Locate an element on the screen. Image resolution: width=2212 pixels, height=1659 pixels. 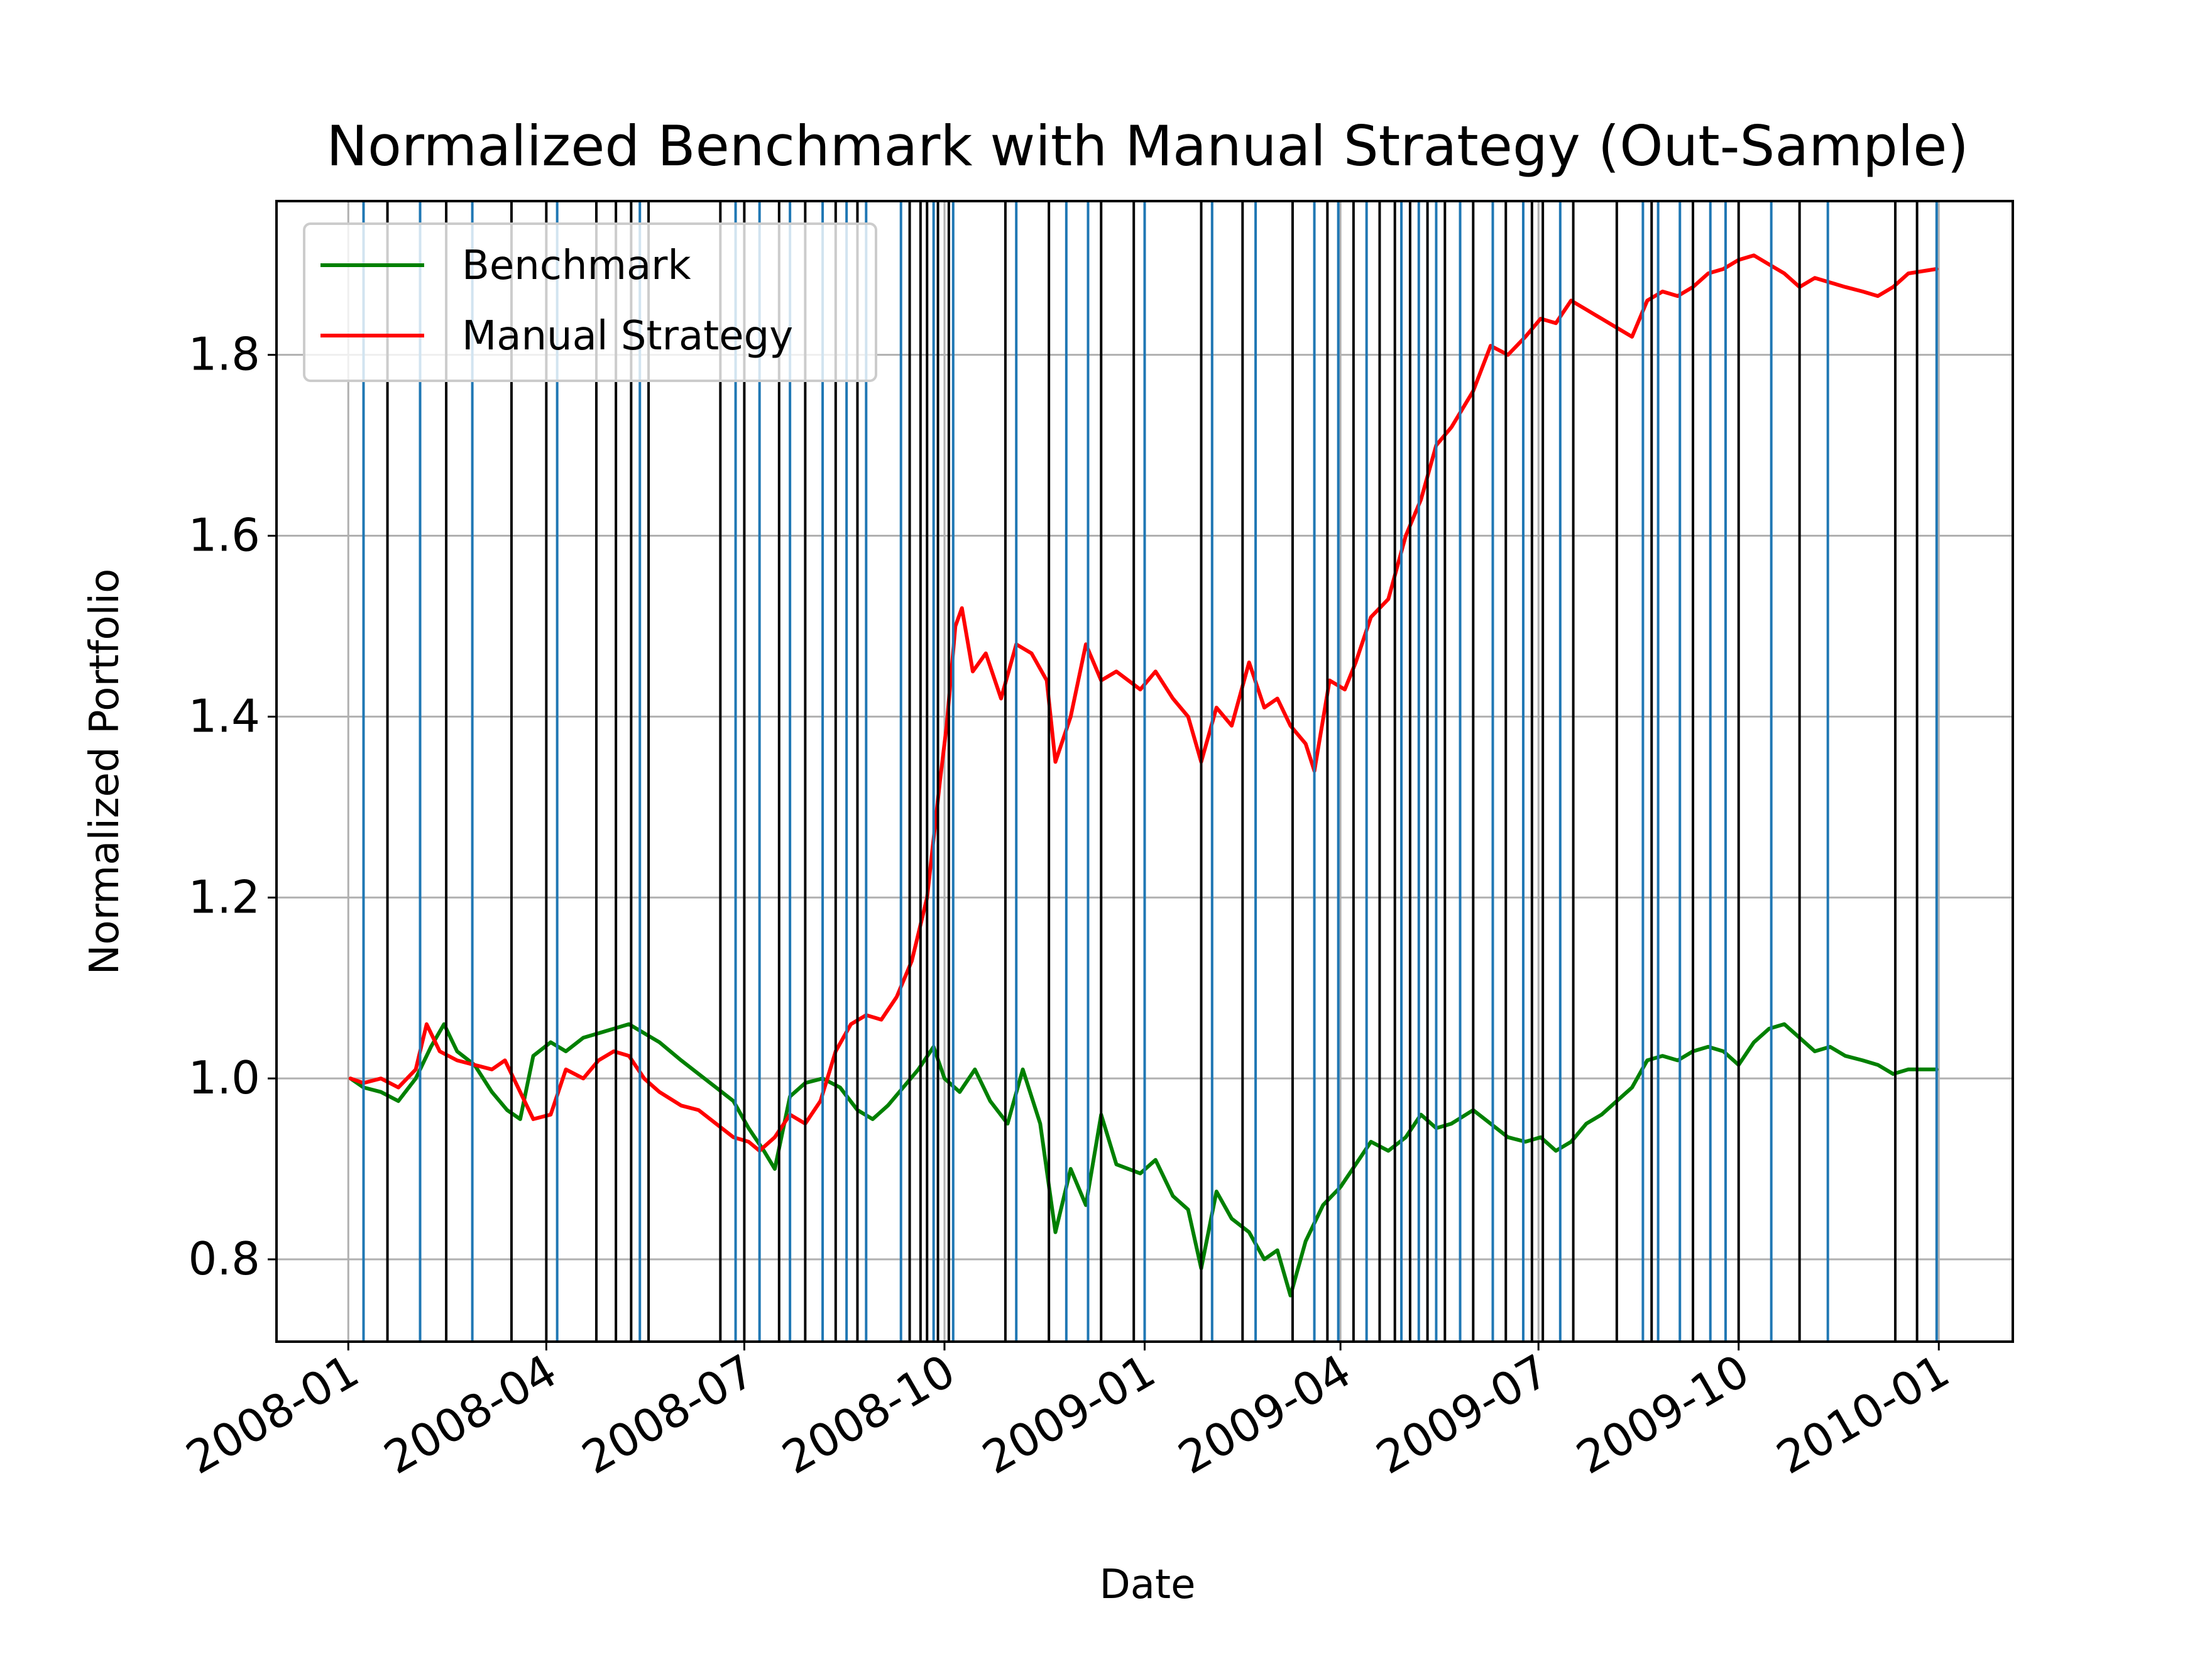
legend-box is located at coordinates (590, 302).